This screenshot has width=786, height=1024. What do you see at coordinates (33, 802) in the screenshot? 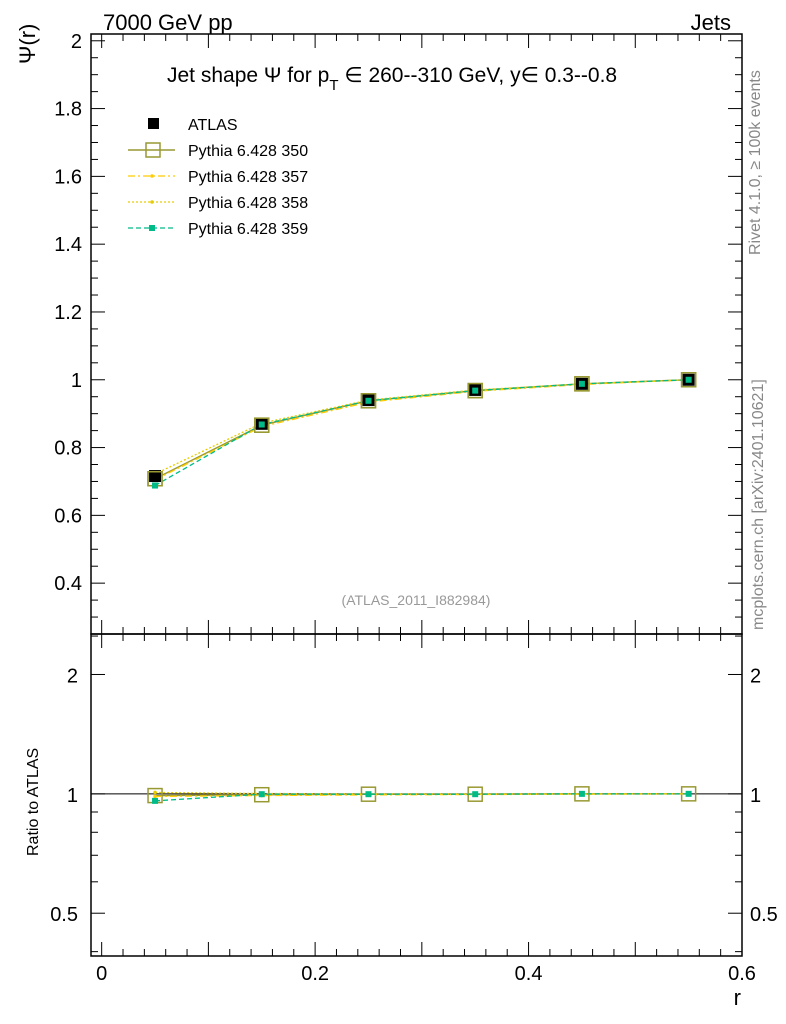
I see `ratio-y-axis-label: Ratio to ATLAS` at bounding box center [33, 802].